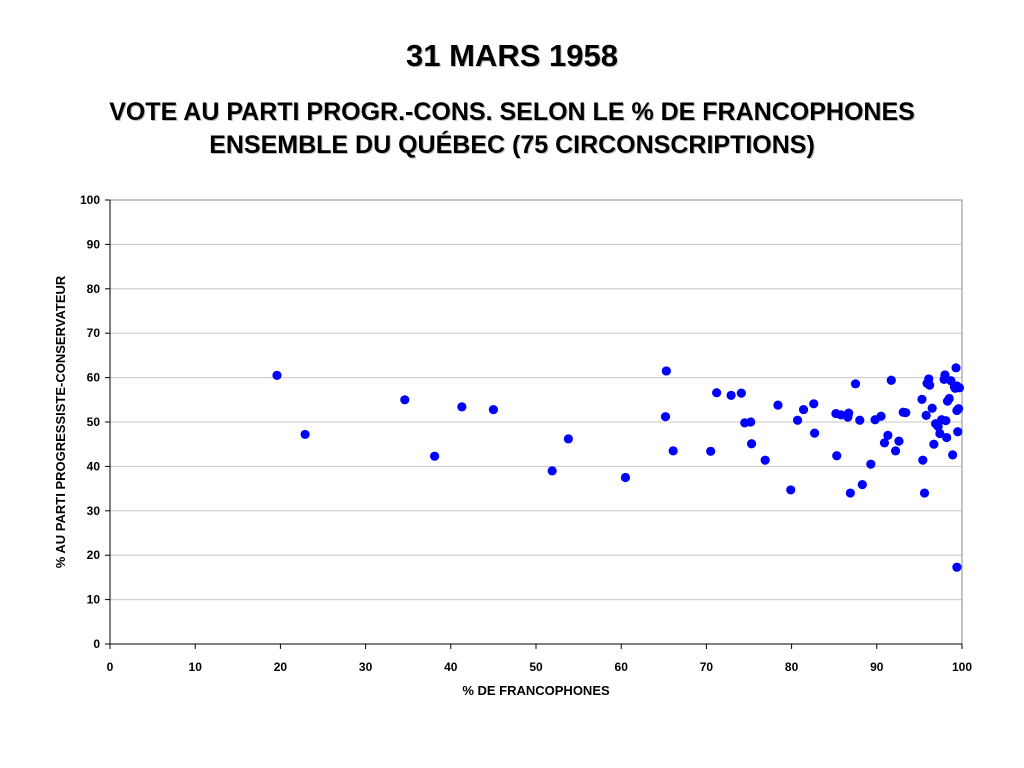  Describe the element at coordinates (94, 333) in the screenshot. I see `y-tick-label-70: 70` at that location.